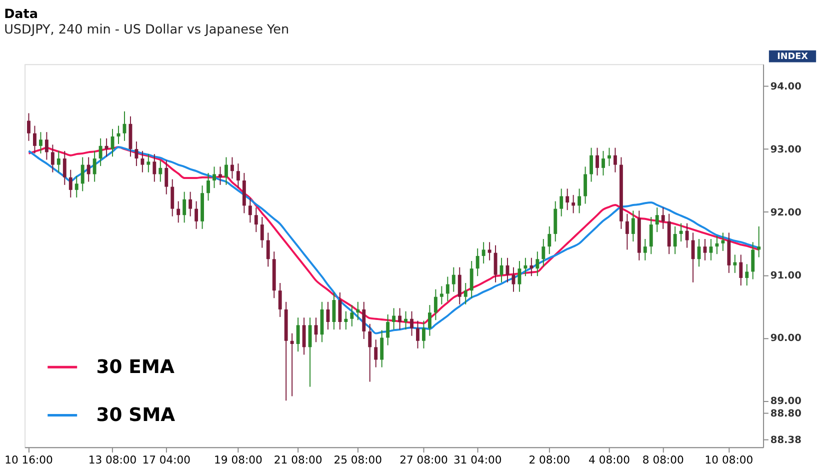 The height and width of the screenshot is (466, 820). Describe the element at coordinates (786, 276) in the screenshot. I see `y-tick-label: 91.00` at that location.